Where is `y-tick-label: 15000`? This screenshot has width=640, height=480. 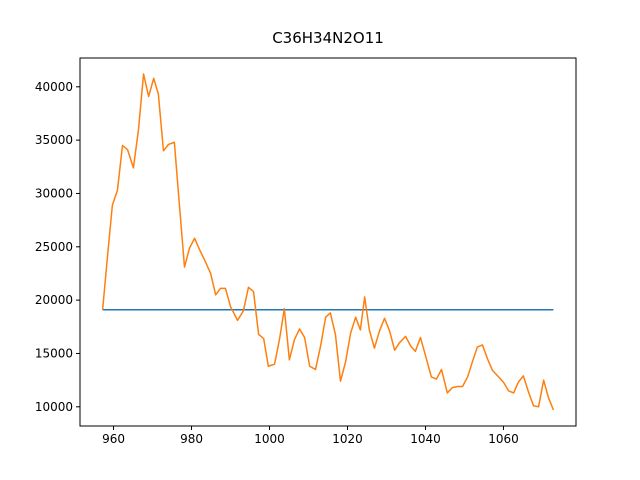 y-tick-label: 15000 is located at coordinates (54, 353).